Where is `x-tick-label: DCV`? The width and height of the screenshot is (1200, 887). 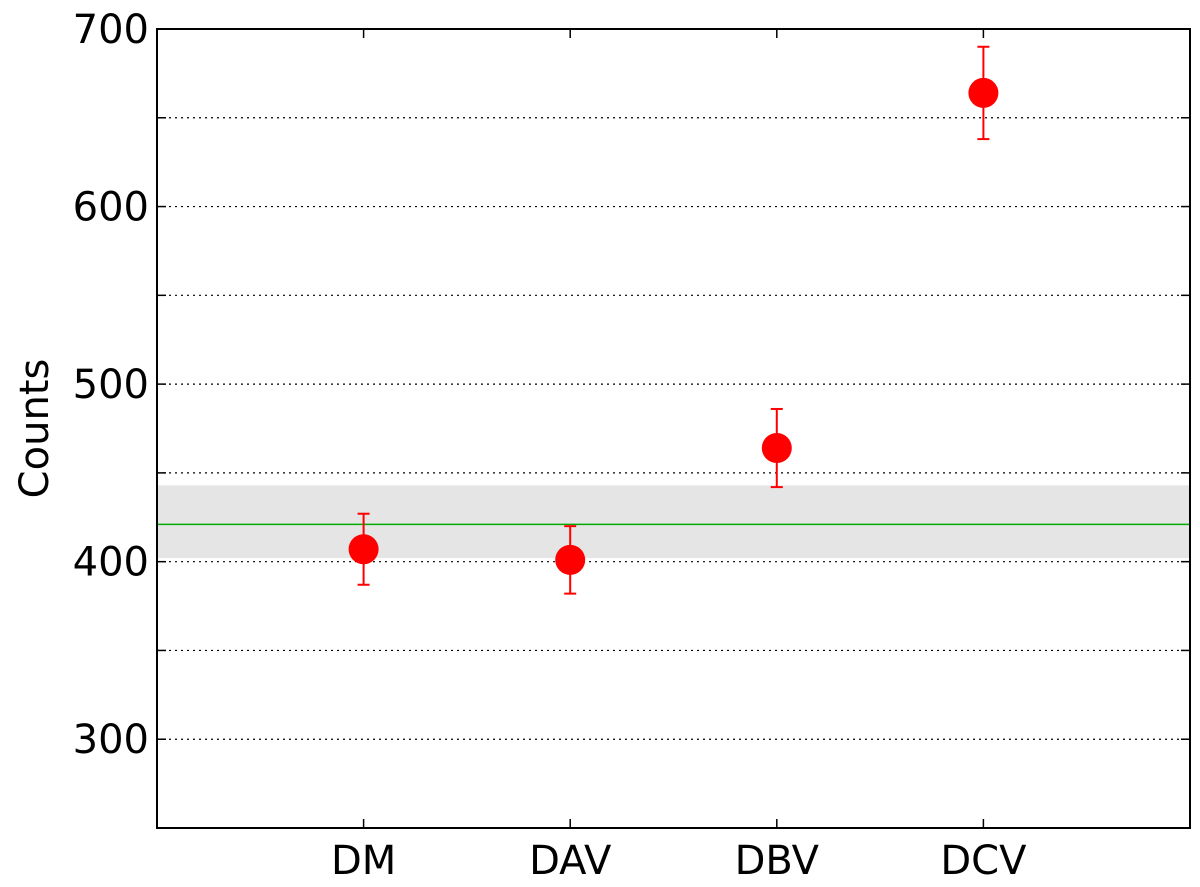
x-tick-label: DCV is located at coordinates (983, 861).